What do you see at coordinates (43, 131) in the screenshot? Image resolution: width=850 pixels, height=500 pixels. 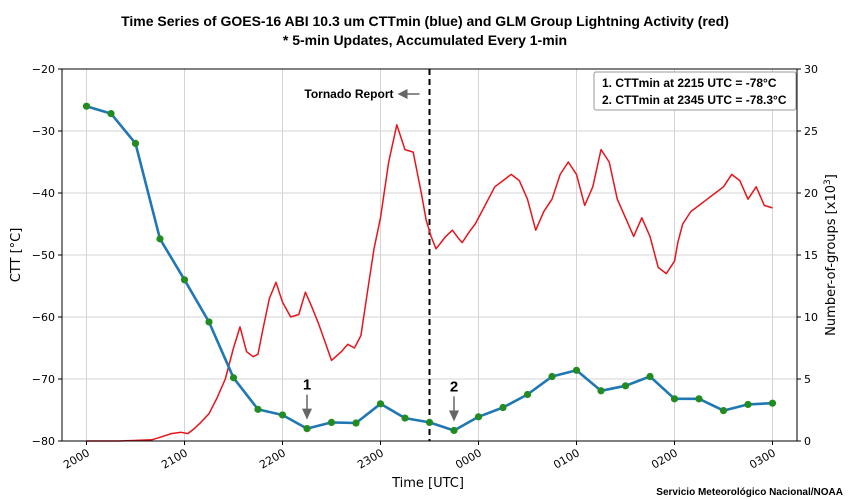 I see `y-tick-label-left: −30` at bounding box center [43, 131].